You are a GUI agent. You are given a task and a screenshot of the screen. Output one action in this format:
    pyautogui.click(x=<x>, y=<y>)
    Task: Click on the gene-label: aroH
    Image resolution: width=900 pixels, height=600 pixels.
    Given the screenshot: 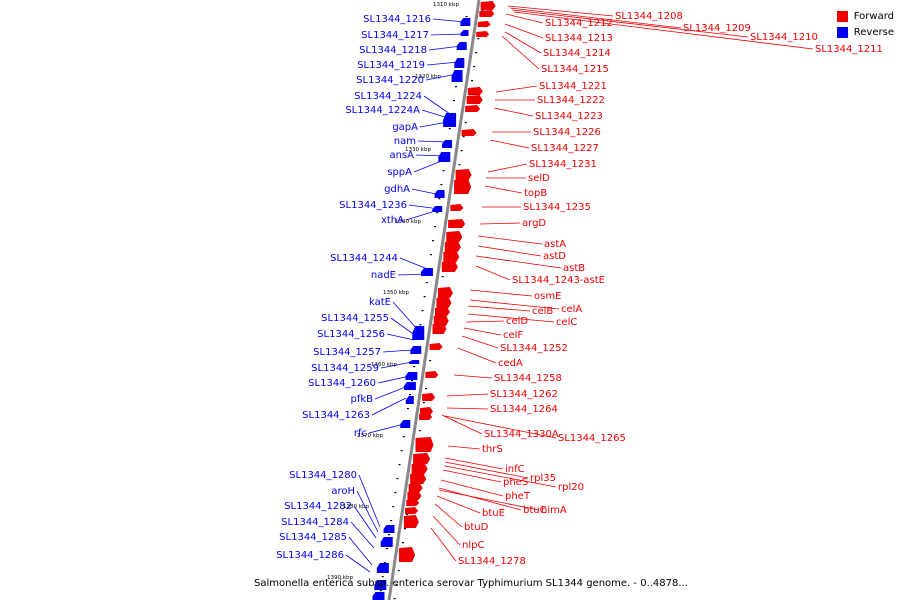 What is the action you would take?
    pyautogui.click(x=343, y=491)
    